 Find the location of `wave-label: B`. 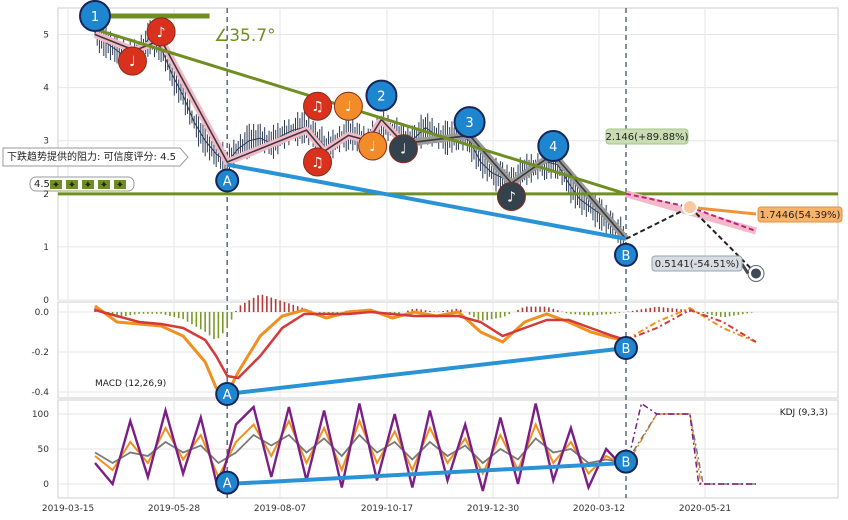

wave-label: B is located at coordinates (626, 256).